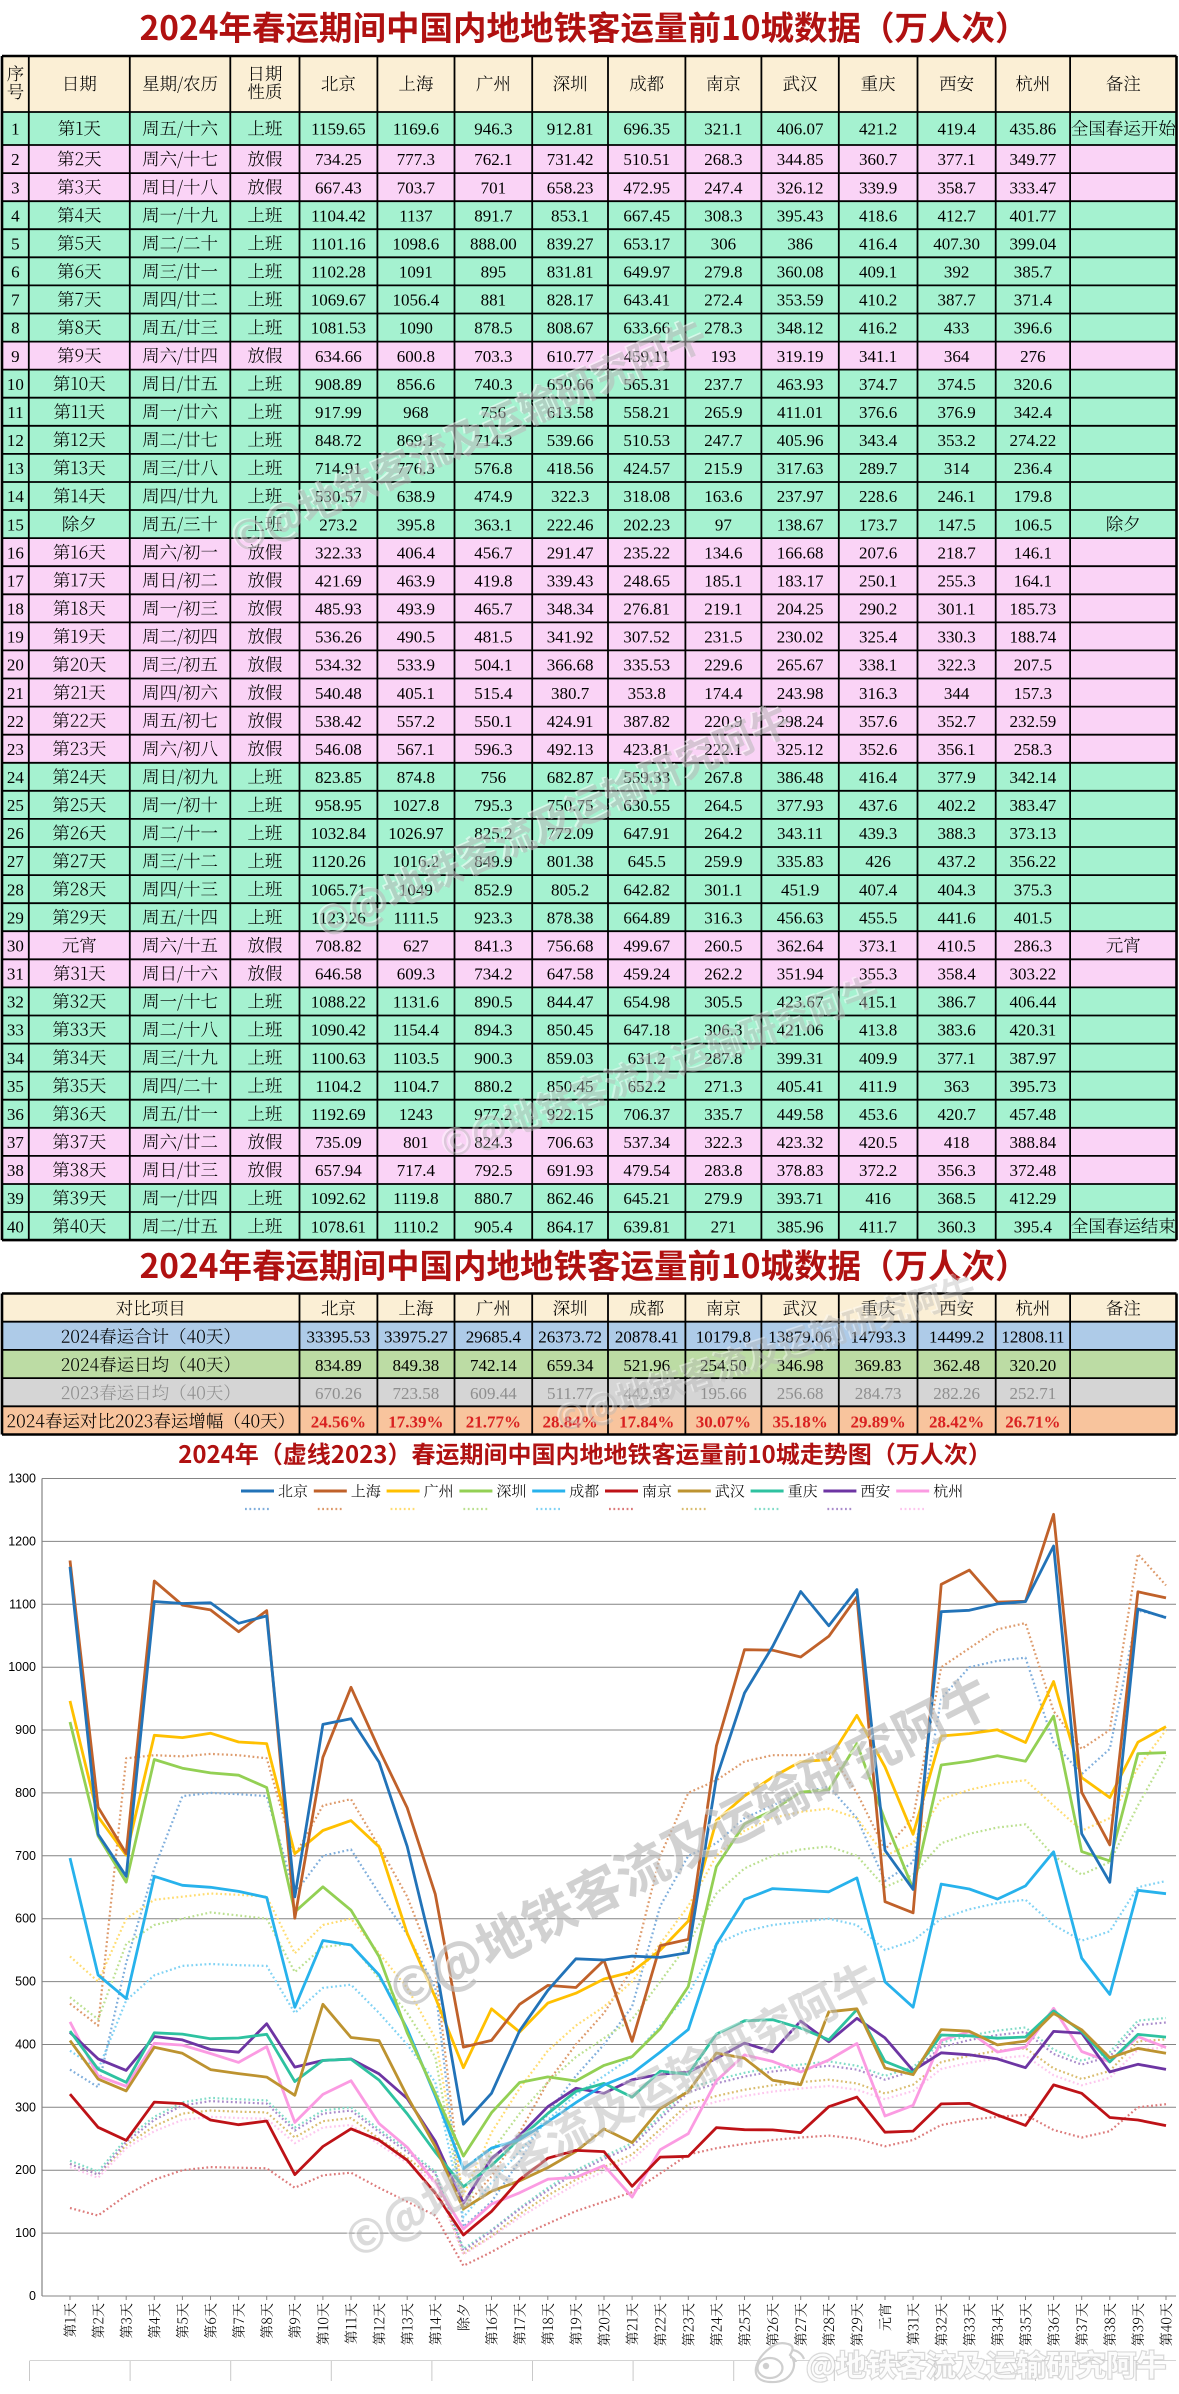 The width and height of the screenshot is (1179, 2394). I want to click on svg-text: 1056.4, so click(416, 300).